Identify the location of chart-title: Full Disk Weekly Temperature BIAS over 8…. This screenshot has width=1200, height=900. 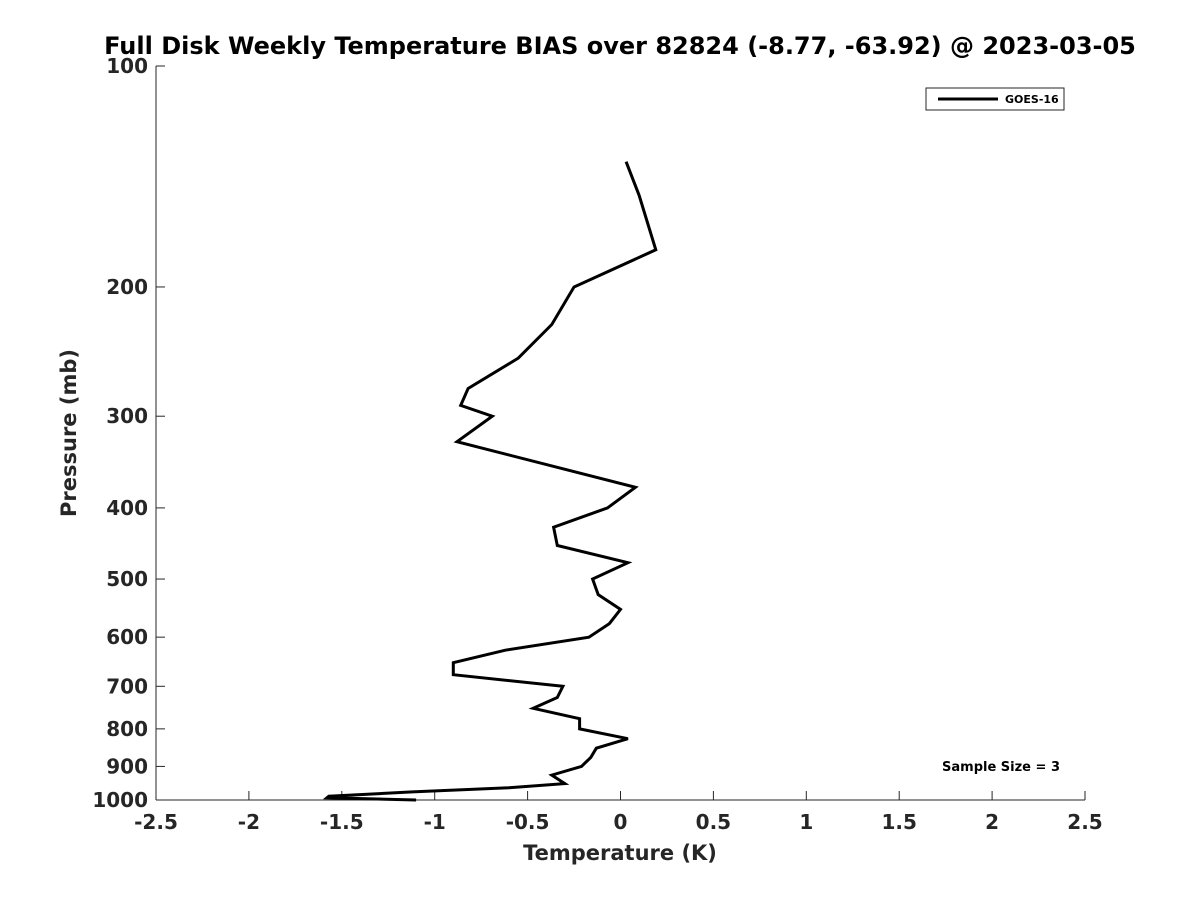
(620, 46).